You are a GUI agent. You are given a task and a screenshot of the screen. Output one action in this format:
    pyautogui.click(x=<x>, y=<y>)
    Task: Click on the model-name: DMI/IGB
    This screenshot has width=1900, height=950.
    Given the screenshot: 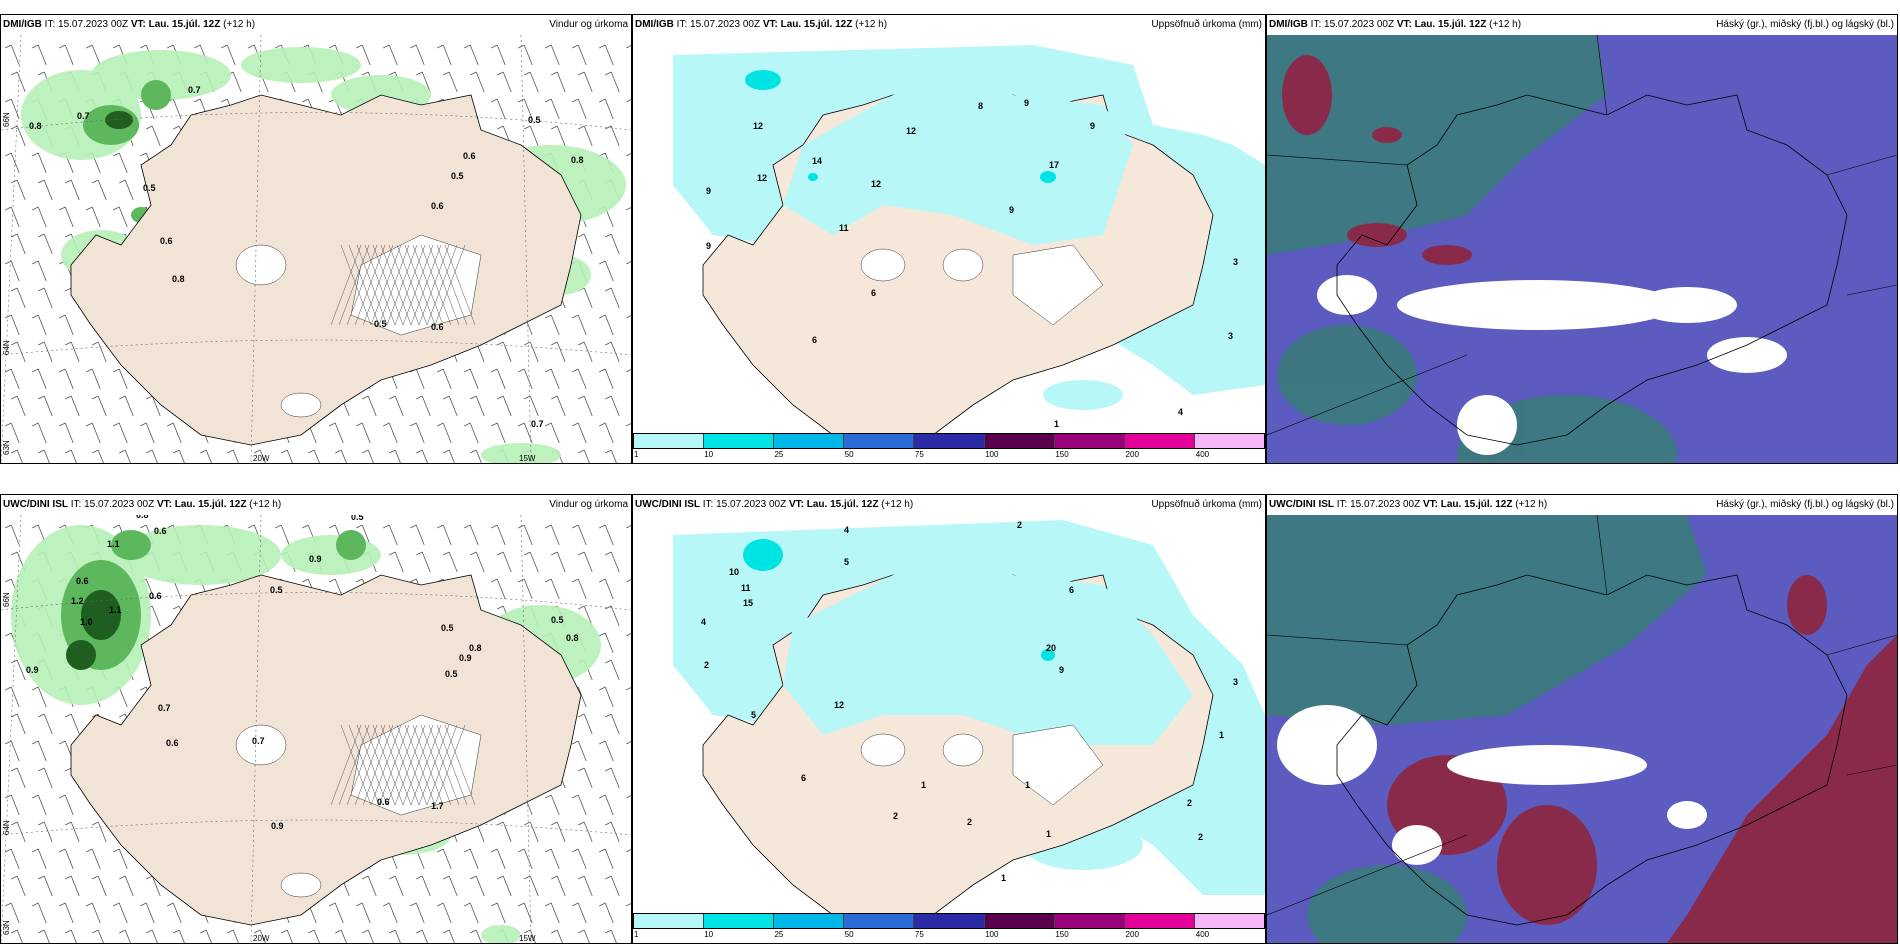 What is the action you would take?
    pyautogui.click(x=1288, y=24)
    